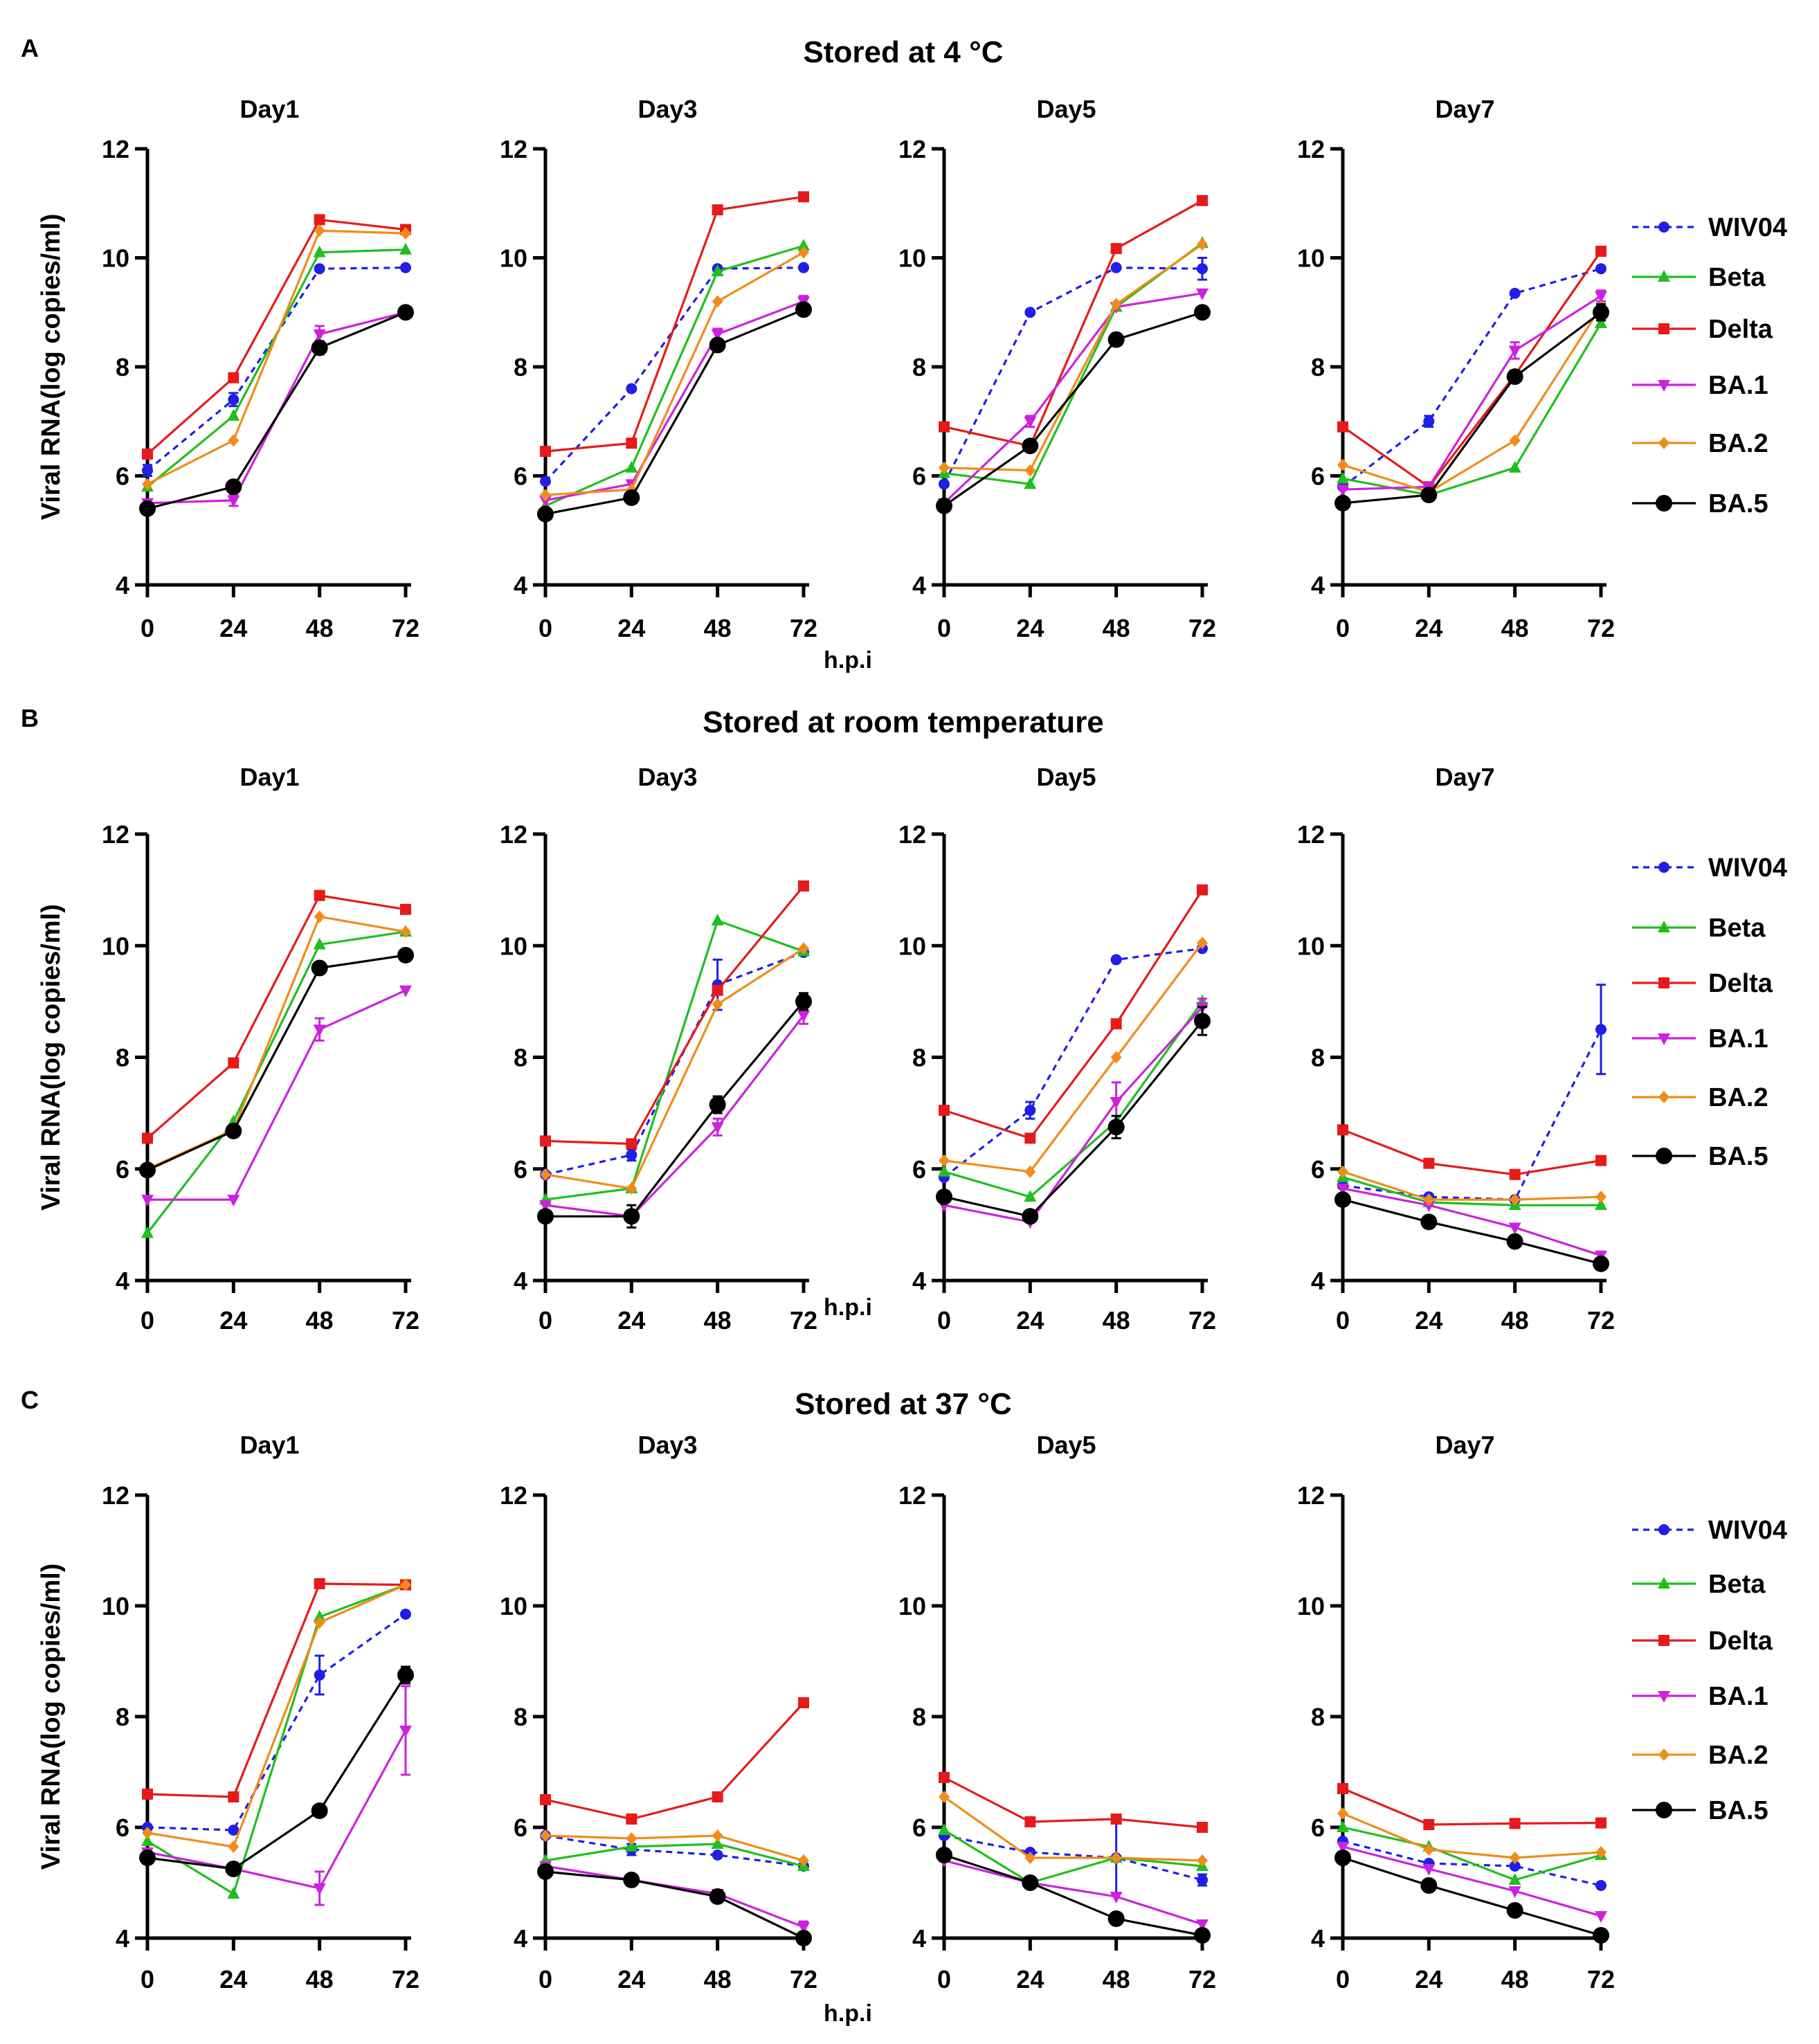 This screenshot has height=2044, width=1819. Describe the element at coordinates (269, 1445) in the screenshot. I see `panel-title: Day1` at that location.